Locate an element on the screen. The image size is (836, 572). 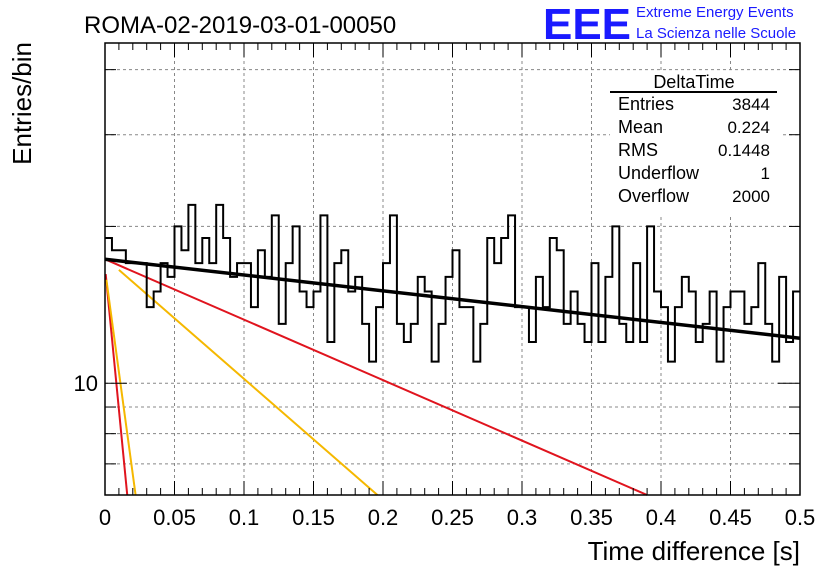
fit-line is located at coordinates (452, 298).